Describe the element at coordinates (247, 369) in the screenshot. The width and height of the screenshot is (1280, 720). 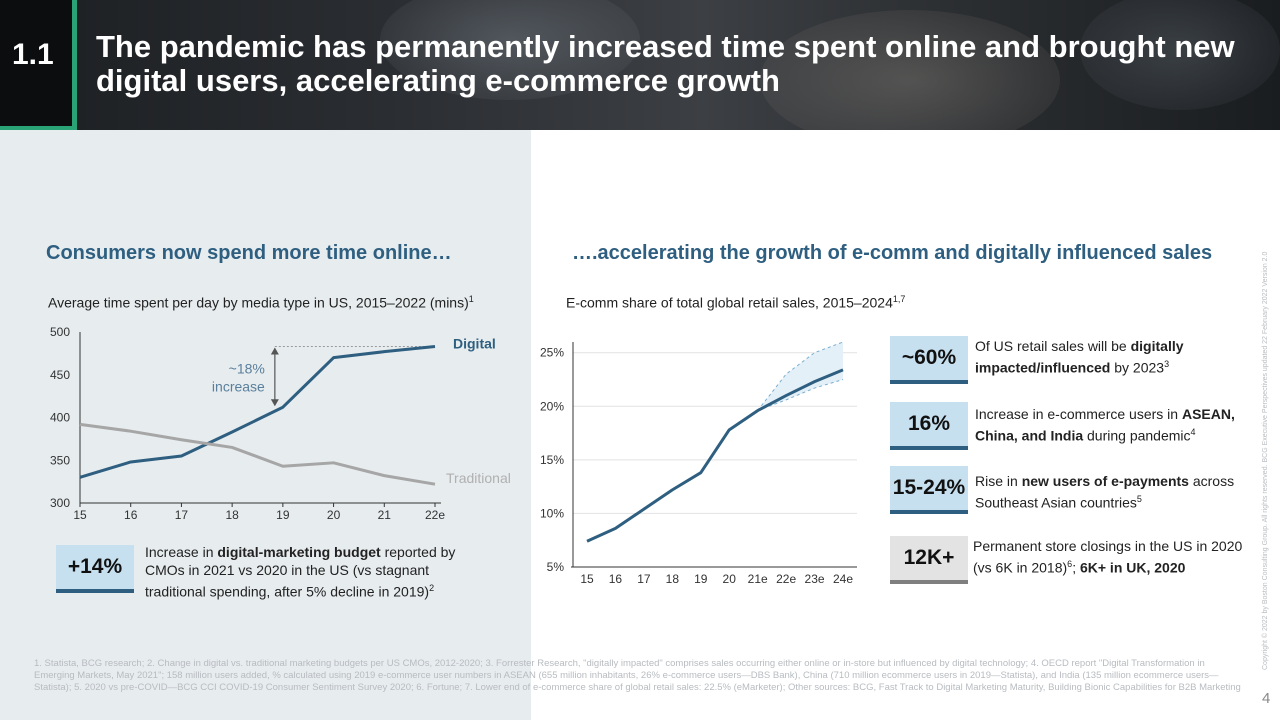
I see `annotation-text-line1: ~18%` at that location.